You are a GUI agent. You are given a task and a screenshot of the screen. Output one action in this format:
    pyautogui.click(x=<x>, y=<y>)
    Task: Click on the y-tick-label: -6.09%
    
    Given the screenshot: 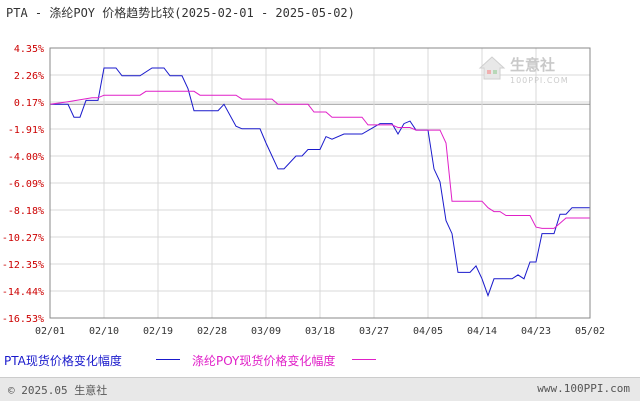 What is the action you would take?
    pyautogui.click(x=26, y=184)
    